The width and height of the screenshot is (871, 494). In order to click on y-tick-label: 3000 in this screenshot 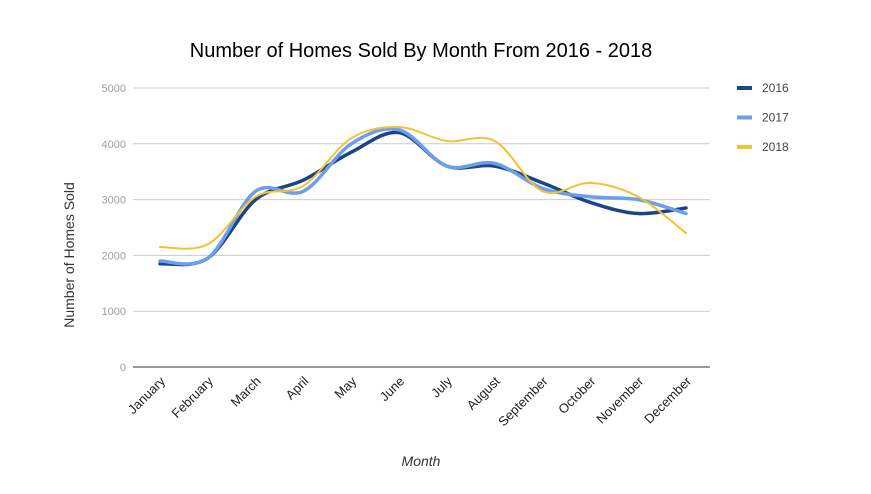, I will do `click(114, 201)`.